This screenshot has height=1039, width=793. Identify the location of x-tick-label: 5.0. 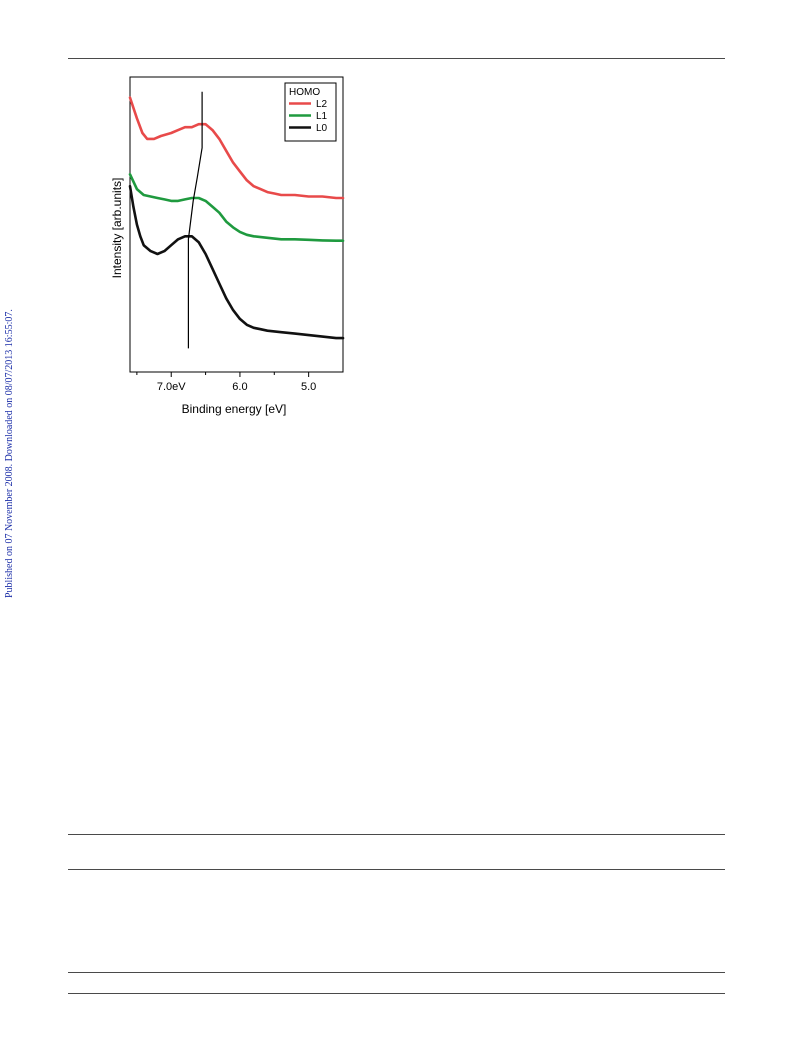
(308, 387).